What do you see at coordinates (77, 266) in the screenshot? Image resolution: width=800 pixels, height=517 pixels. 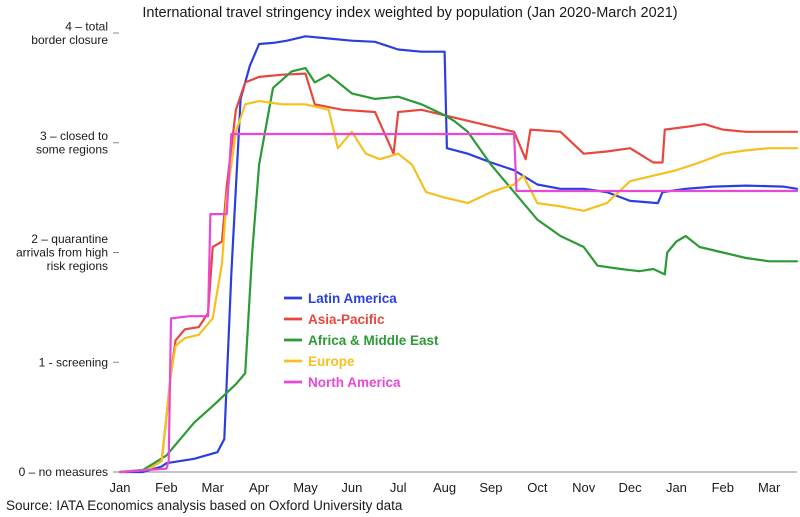 I see `y-tick-label: risk regions` at bounding box center [77, 266].